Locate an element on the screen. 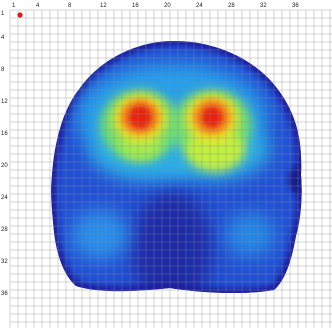 This screenshot has height=328, width=332. x-tick-label: 16 is located at coordinates (135, 6).